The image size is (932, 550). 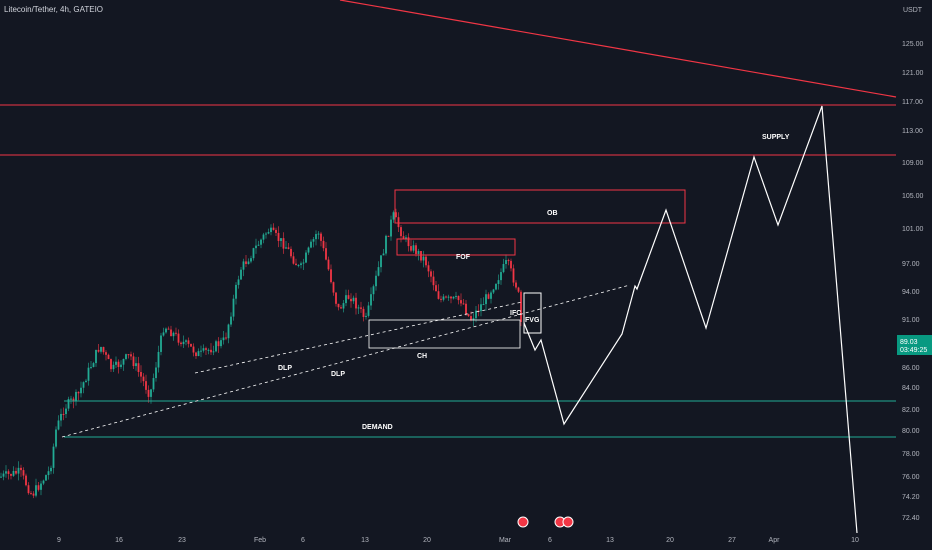 What do you see at coordinates (911, 320) in the screenshot?
I see `y-tick-label: 91.00` at bounding box center [911, 320].